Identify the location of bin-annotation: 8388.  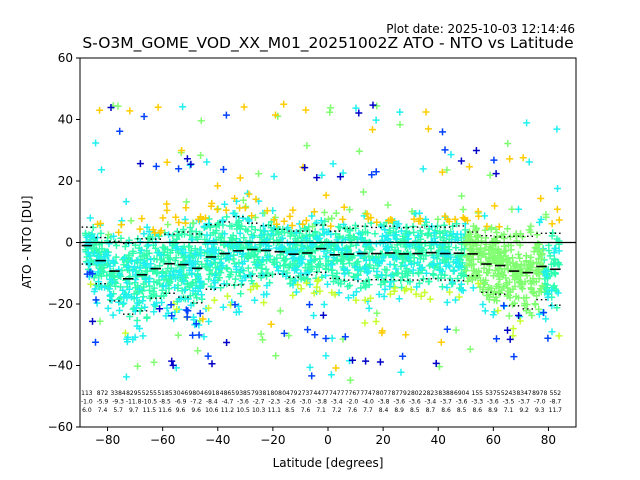
(445, 393).